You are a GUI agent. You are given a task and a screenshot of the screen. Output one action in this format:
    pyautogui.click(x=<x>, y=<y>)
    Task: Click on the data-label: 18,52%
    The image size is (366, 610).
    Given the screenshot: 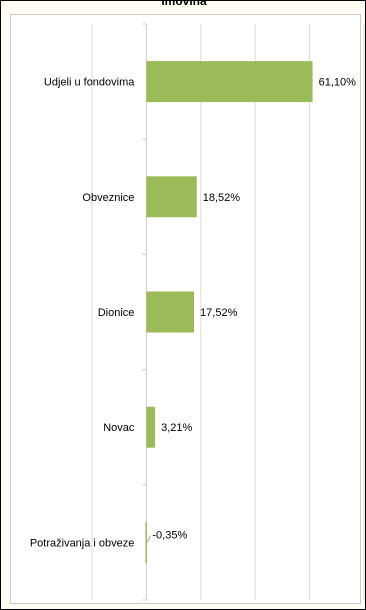 What is the action you would take?
    pyautogui.click(x=222, y=198)
    